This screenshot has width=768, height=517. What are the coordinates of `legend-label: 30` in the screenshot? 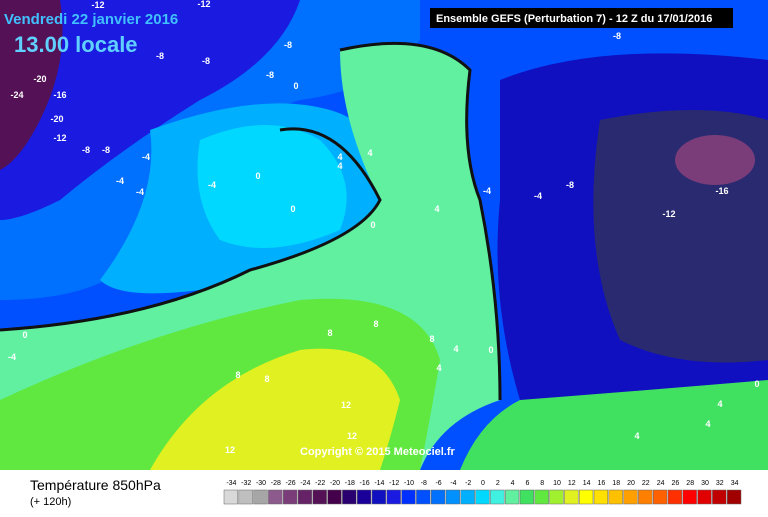 It's located at (705, 483).